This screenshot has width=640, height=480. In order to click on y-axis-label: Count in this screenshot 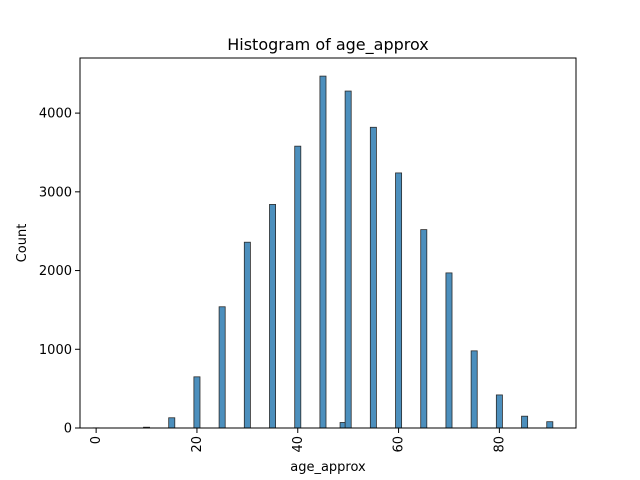, I will do `click(22, 243)`.